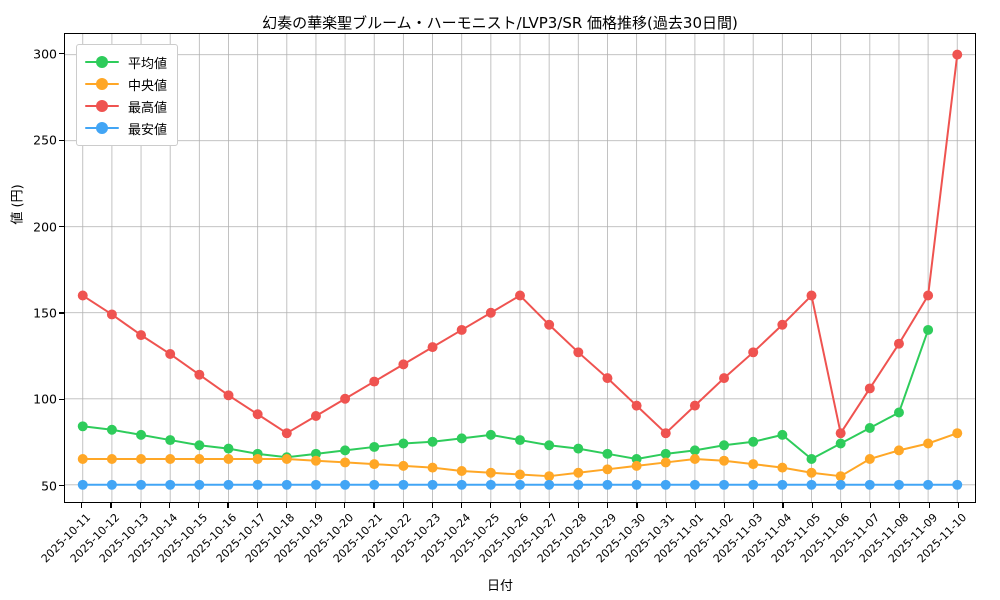 Image resolution: width=1000 pixels, height=600 pixels. Describe the element at coordinates (148, 108) in the screenshot. I see `legend-item-label: 最高値` at that location.